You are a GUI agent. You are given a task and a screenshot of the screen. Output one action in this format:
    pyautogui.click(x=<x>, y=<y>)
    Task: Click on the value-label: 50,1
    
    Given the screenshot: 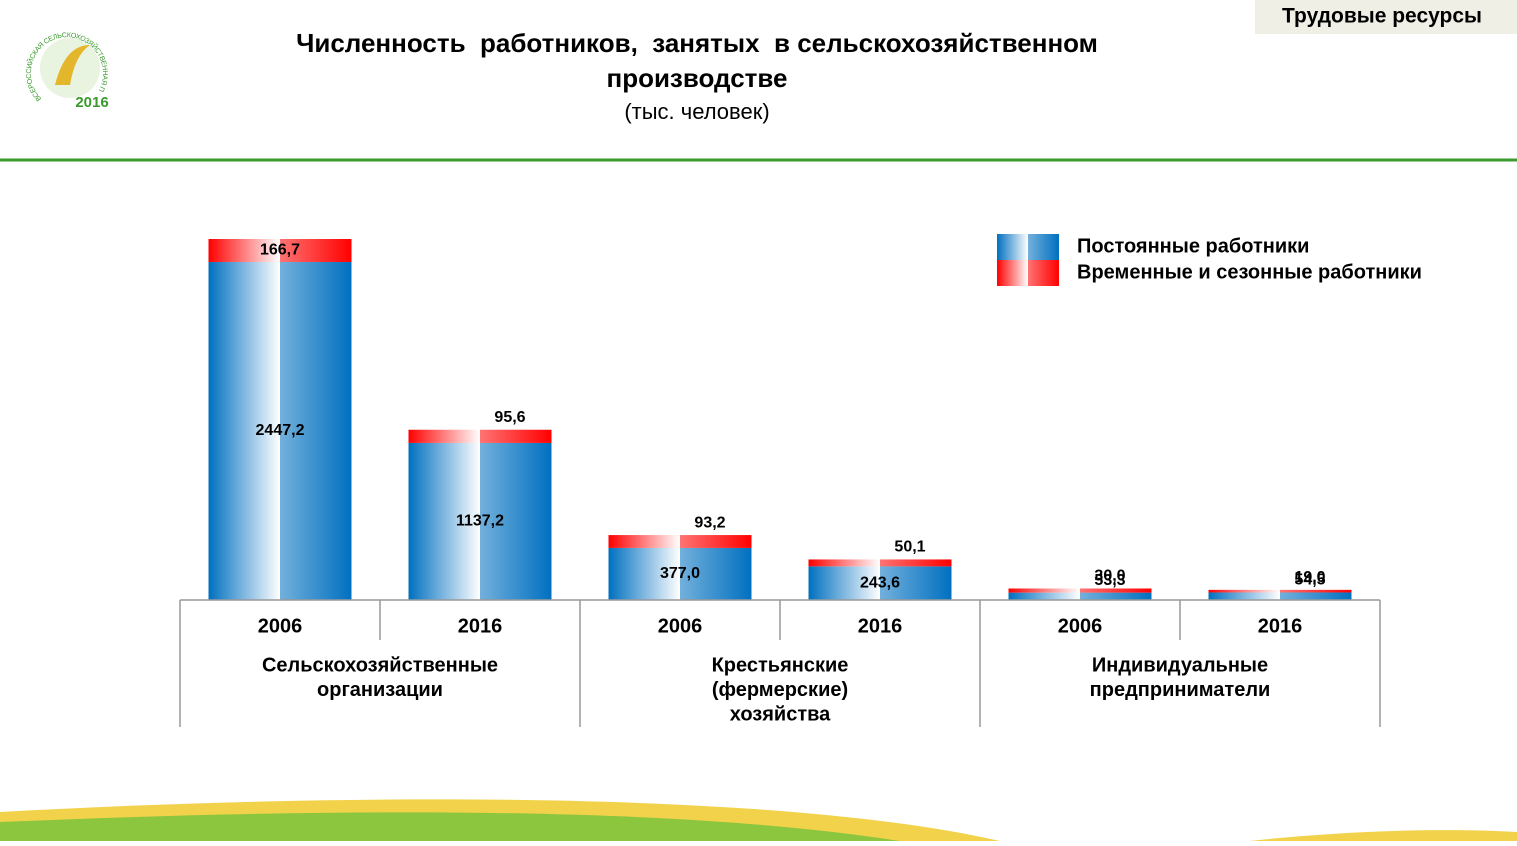 What is the action you would take?
    pyautogui.click(x=909, y=547)
    